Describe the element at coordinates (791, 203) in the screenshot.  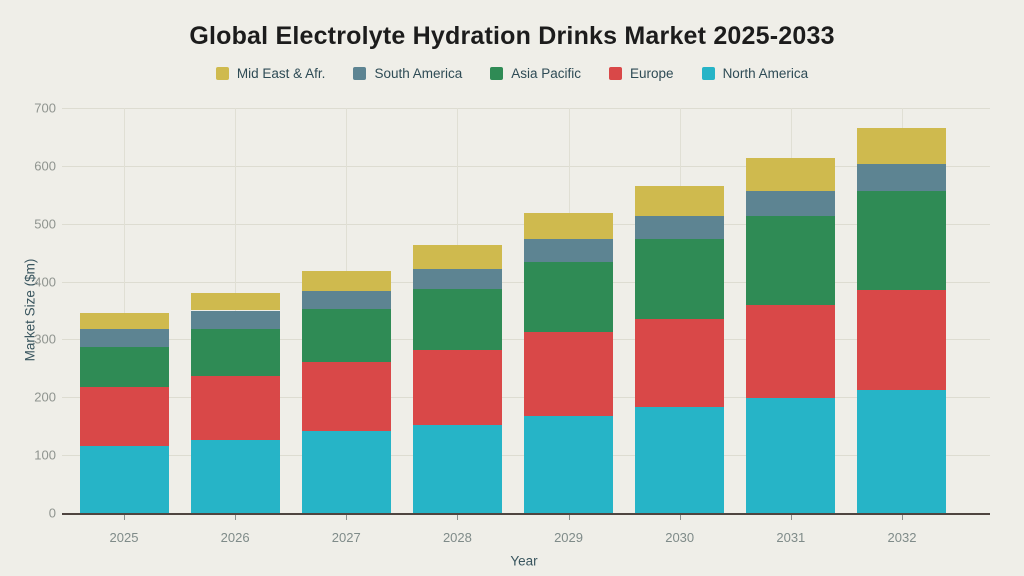
I see `bar-segment-2031-south-america` at that location.